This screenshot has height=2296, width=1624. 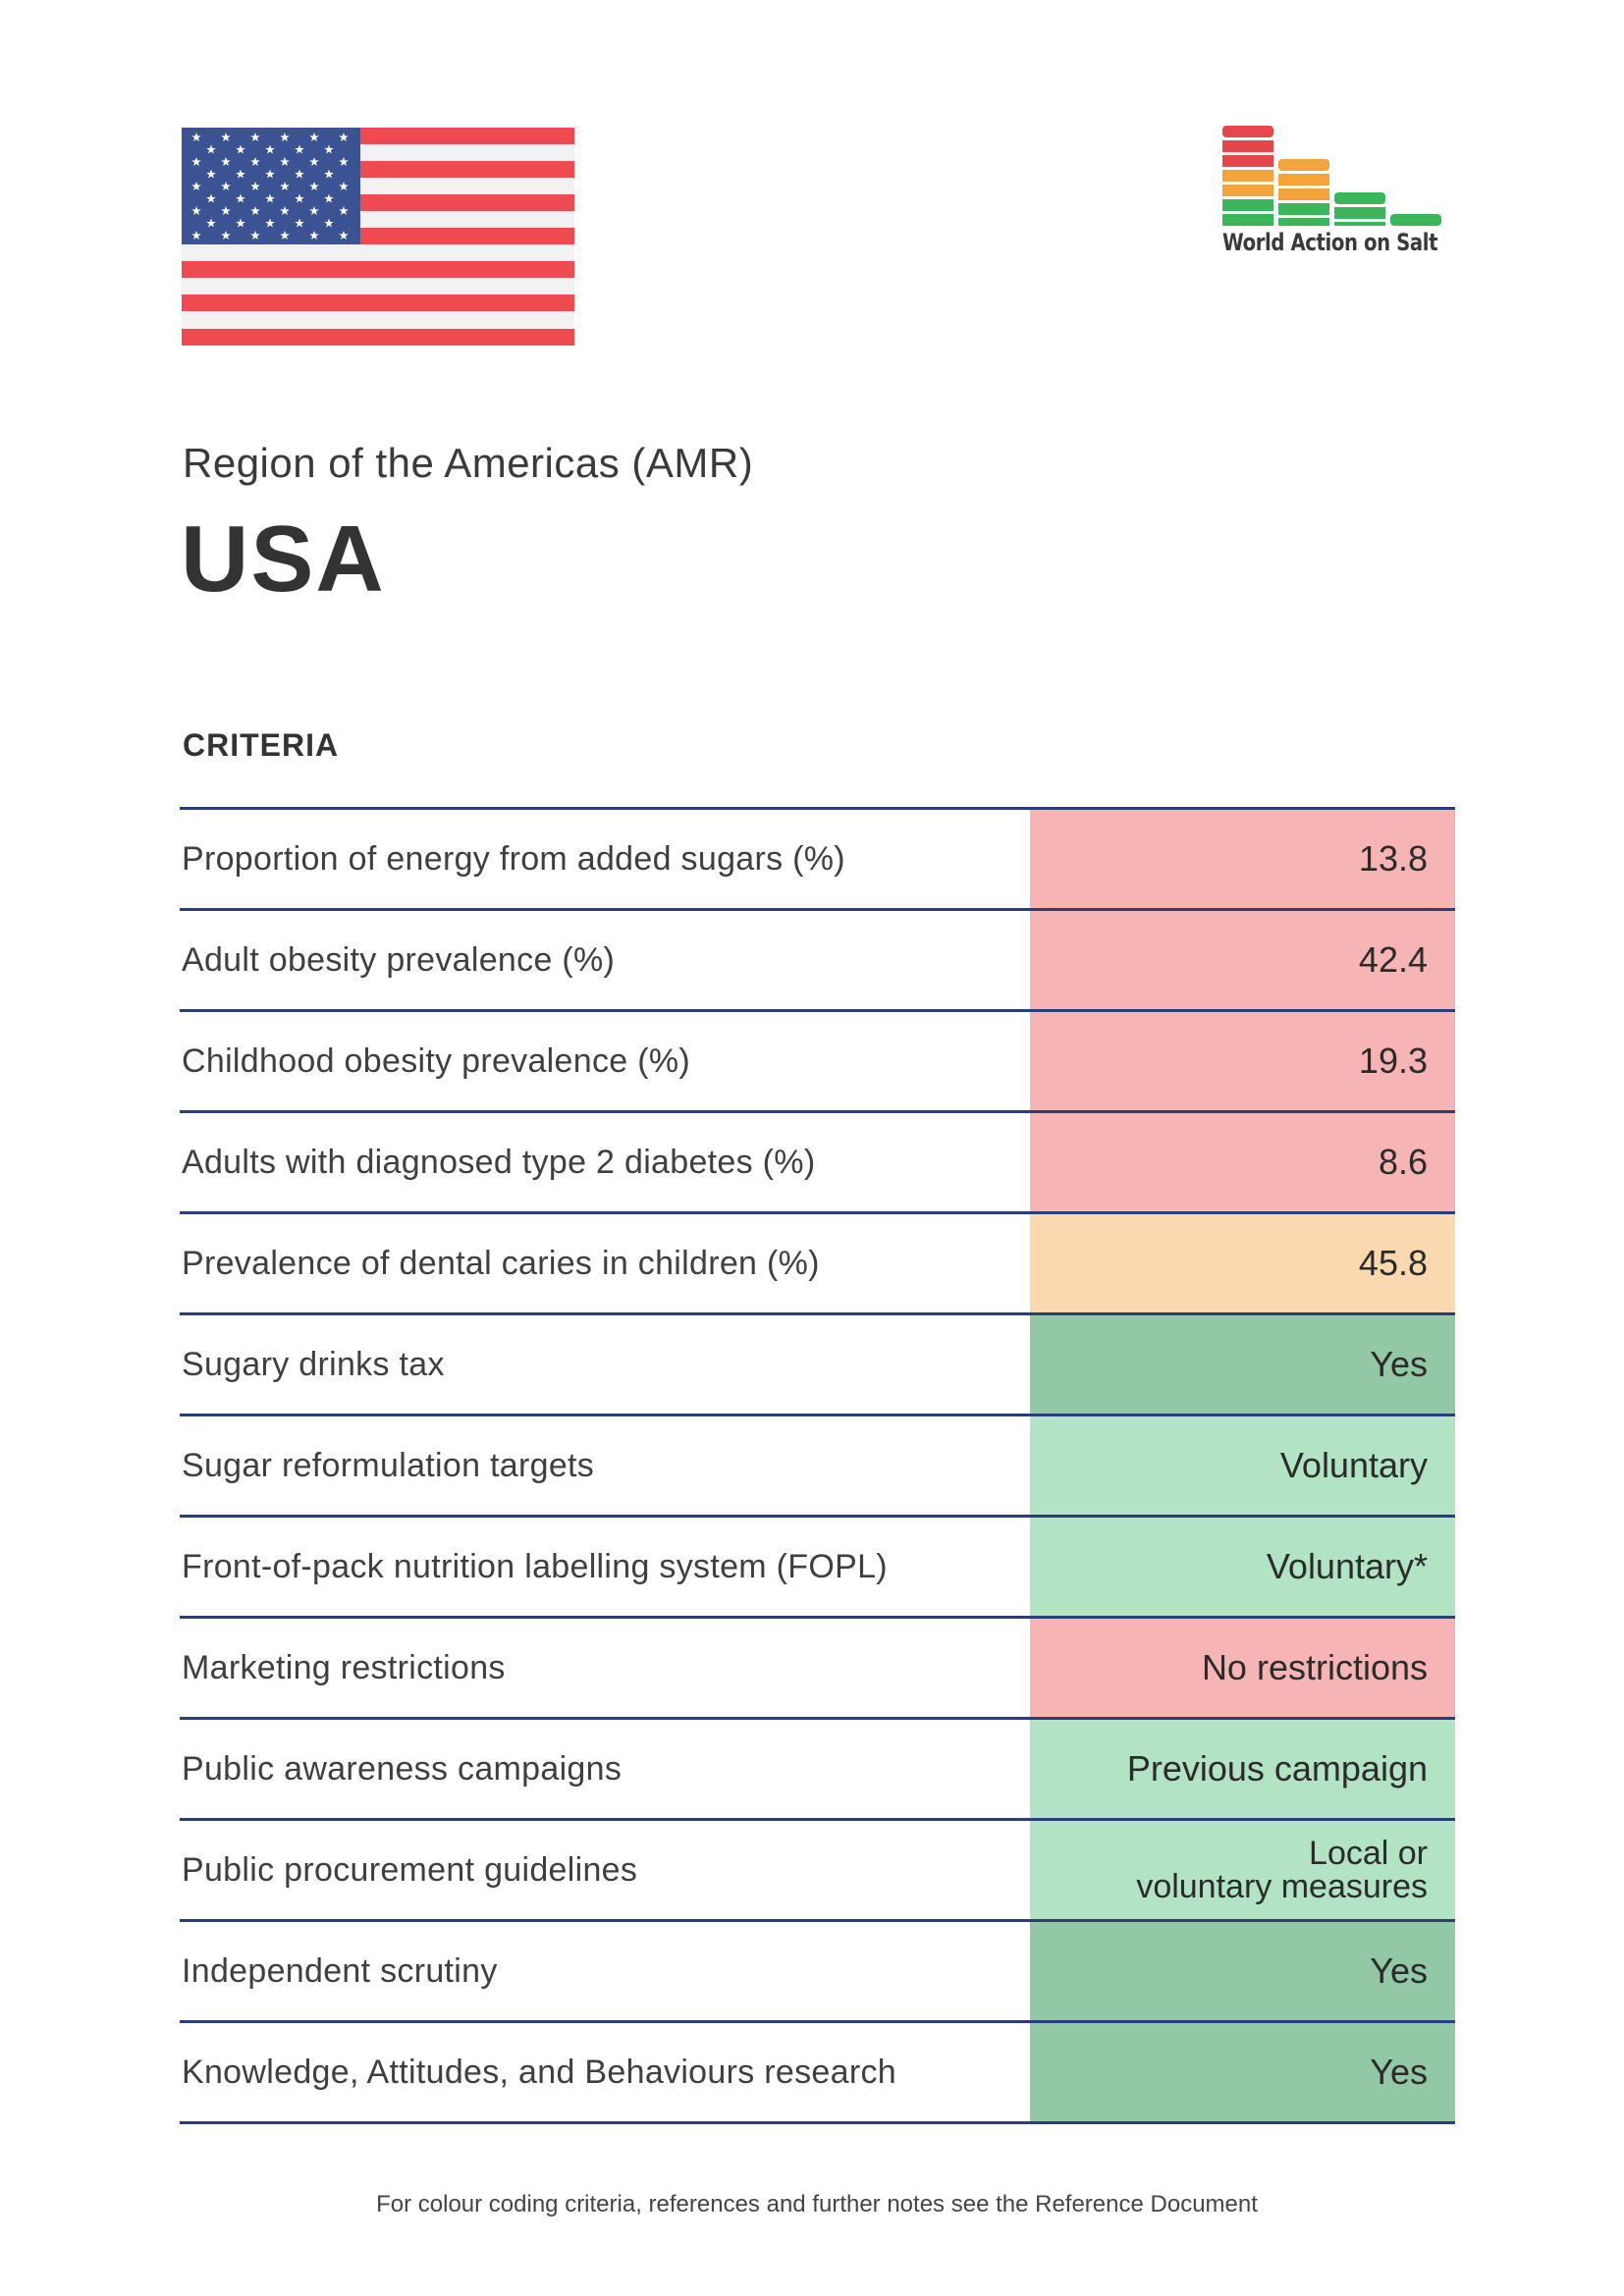 What do you see at coordinates (1242, 859) in the screenshot?
I see `criteria-value: 13.8` at bounding box center [1242, 859].